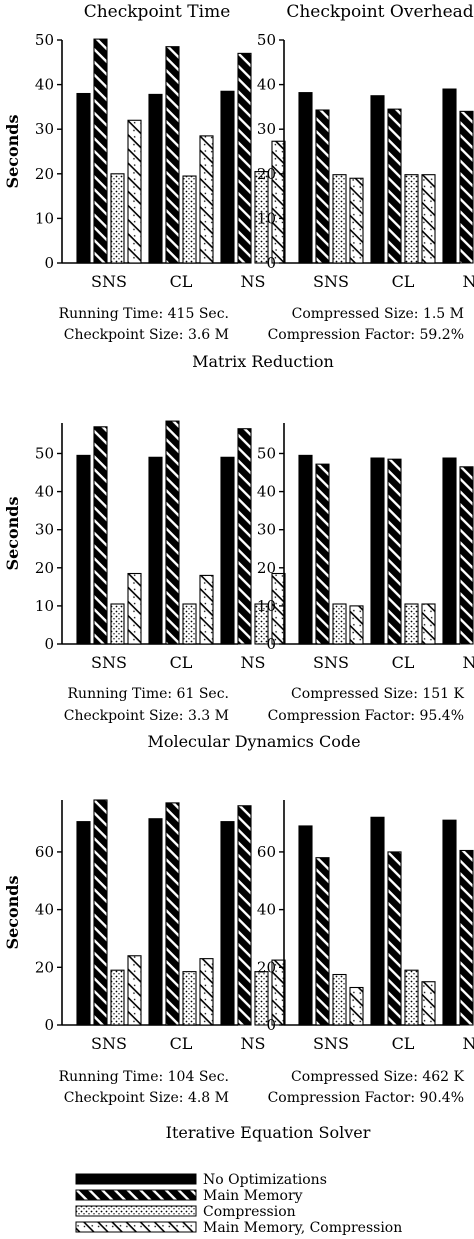 This screenshot has width=474, height=1239. What do you see at coordinates (263, 361) in the screenshot?
I see `row-caption-matrix: Matrix Reduction` at bounding box center [263, 361].